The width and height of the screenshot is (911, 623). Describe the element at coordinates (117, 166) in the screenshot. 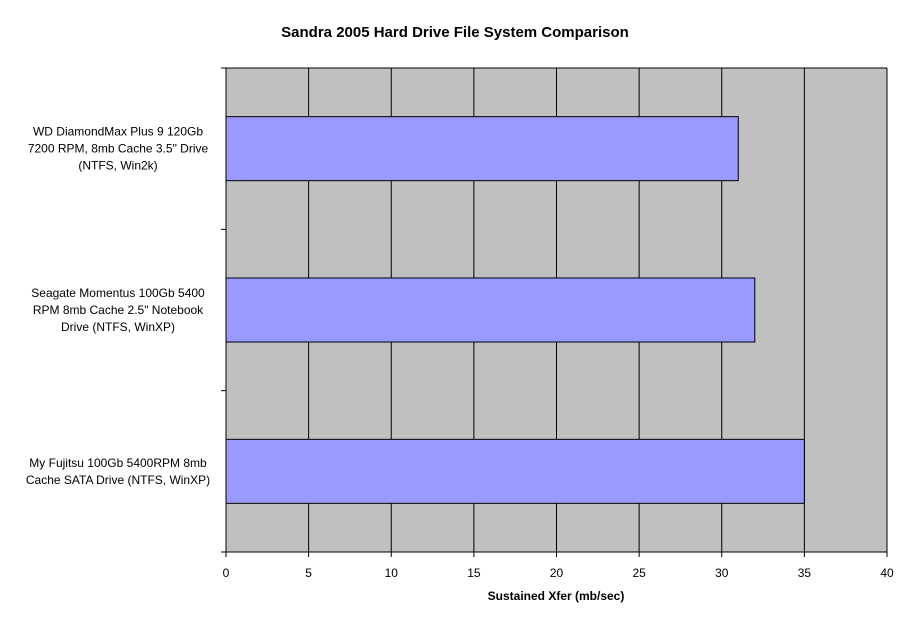

I see `category-label-line: (NTFS, Win2k)` at that location.